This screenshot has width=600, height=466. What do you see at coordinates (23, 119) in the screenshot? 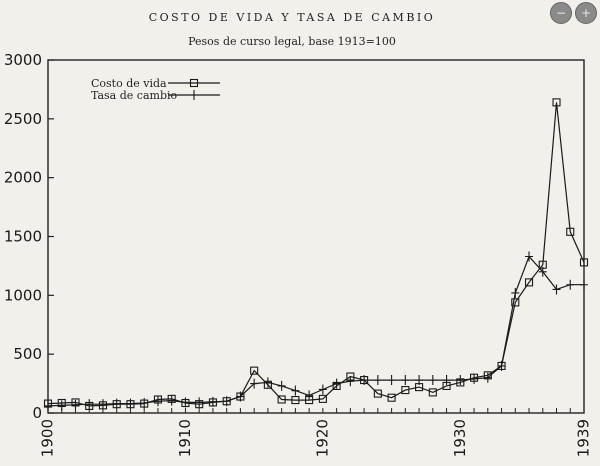
I see `y-tick-label: 2500` at bounding box center [23, 119].